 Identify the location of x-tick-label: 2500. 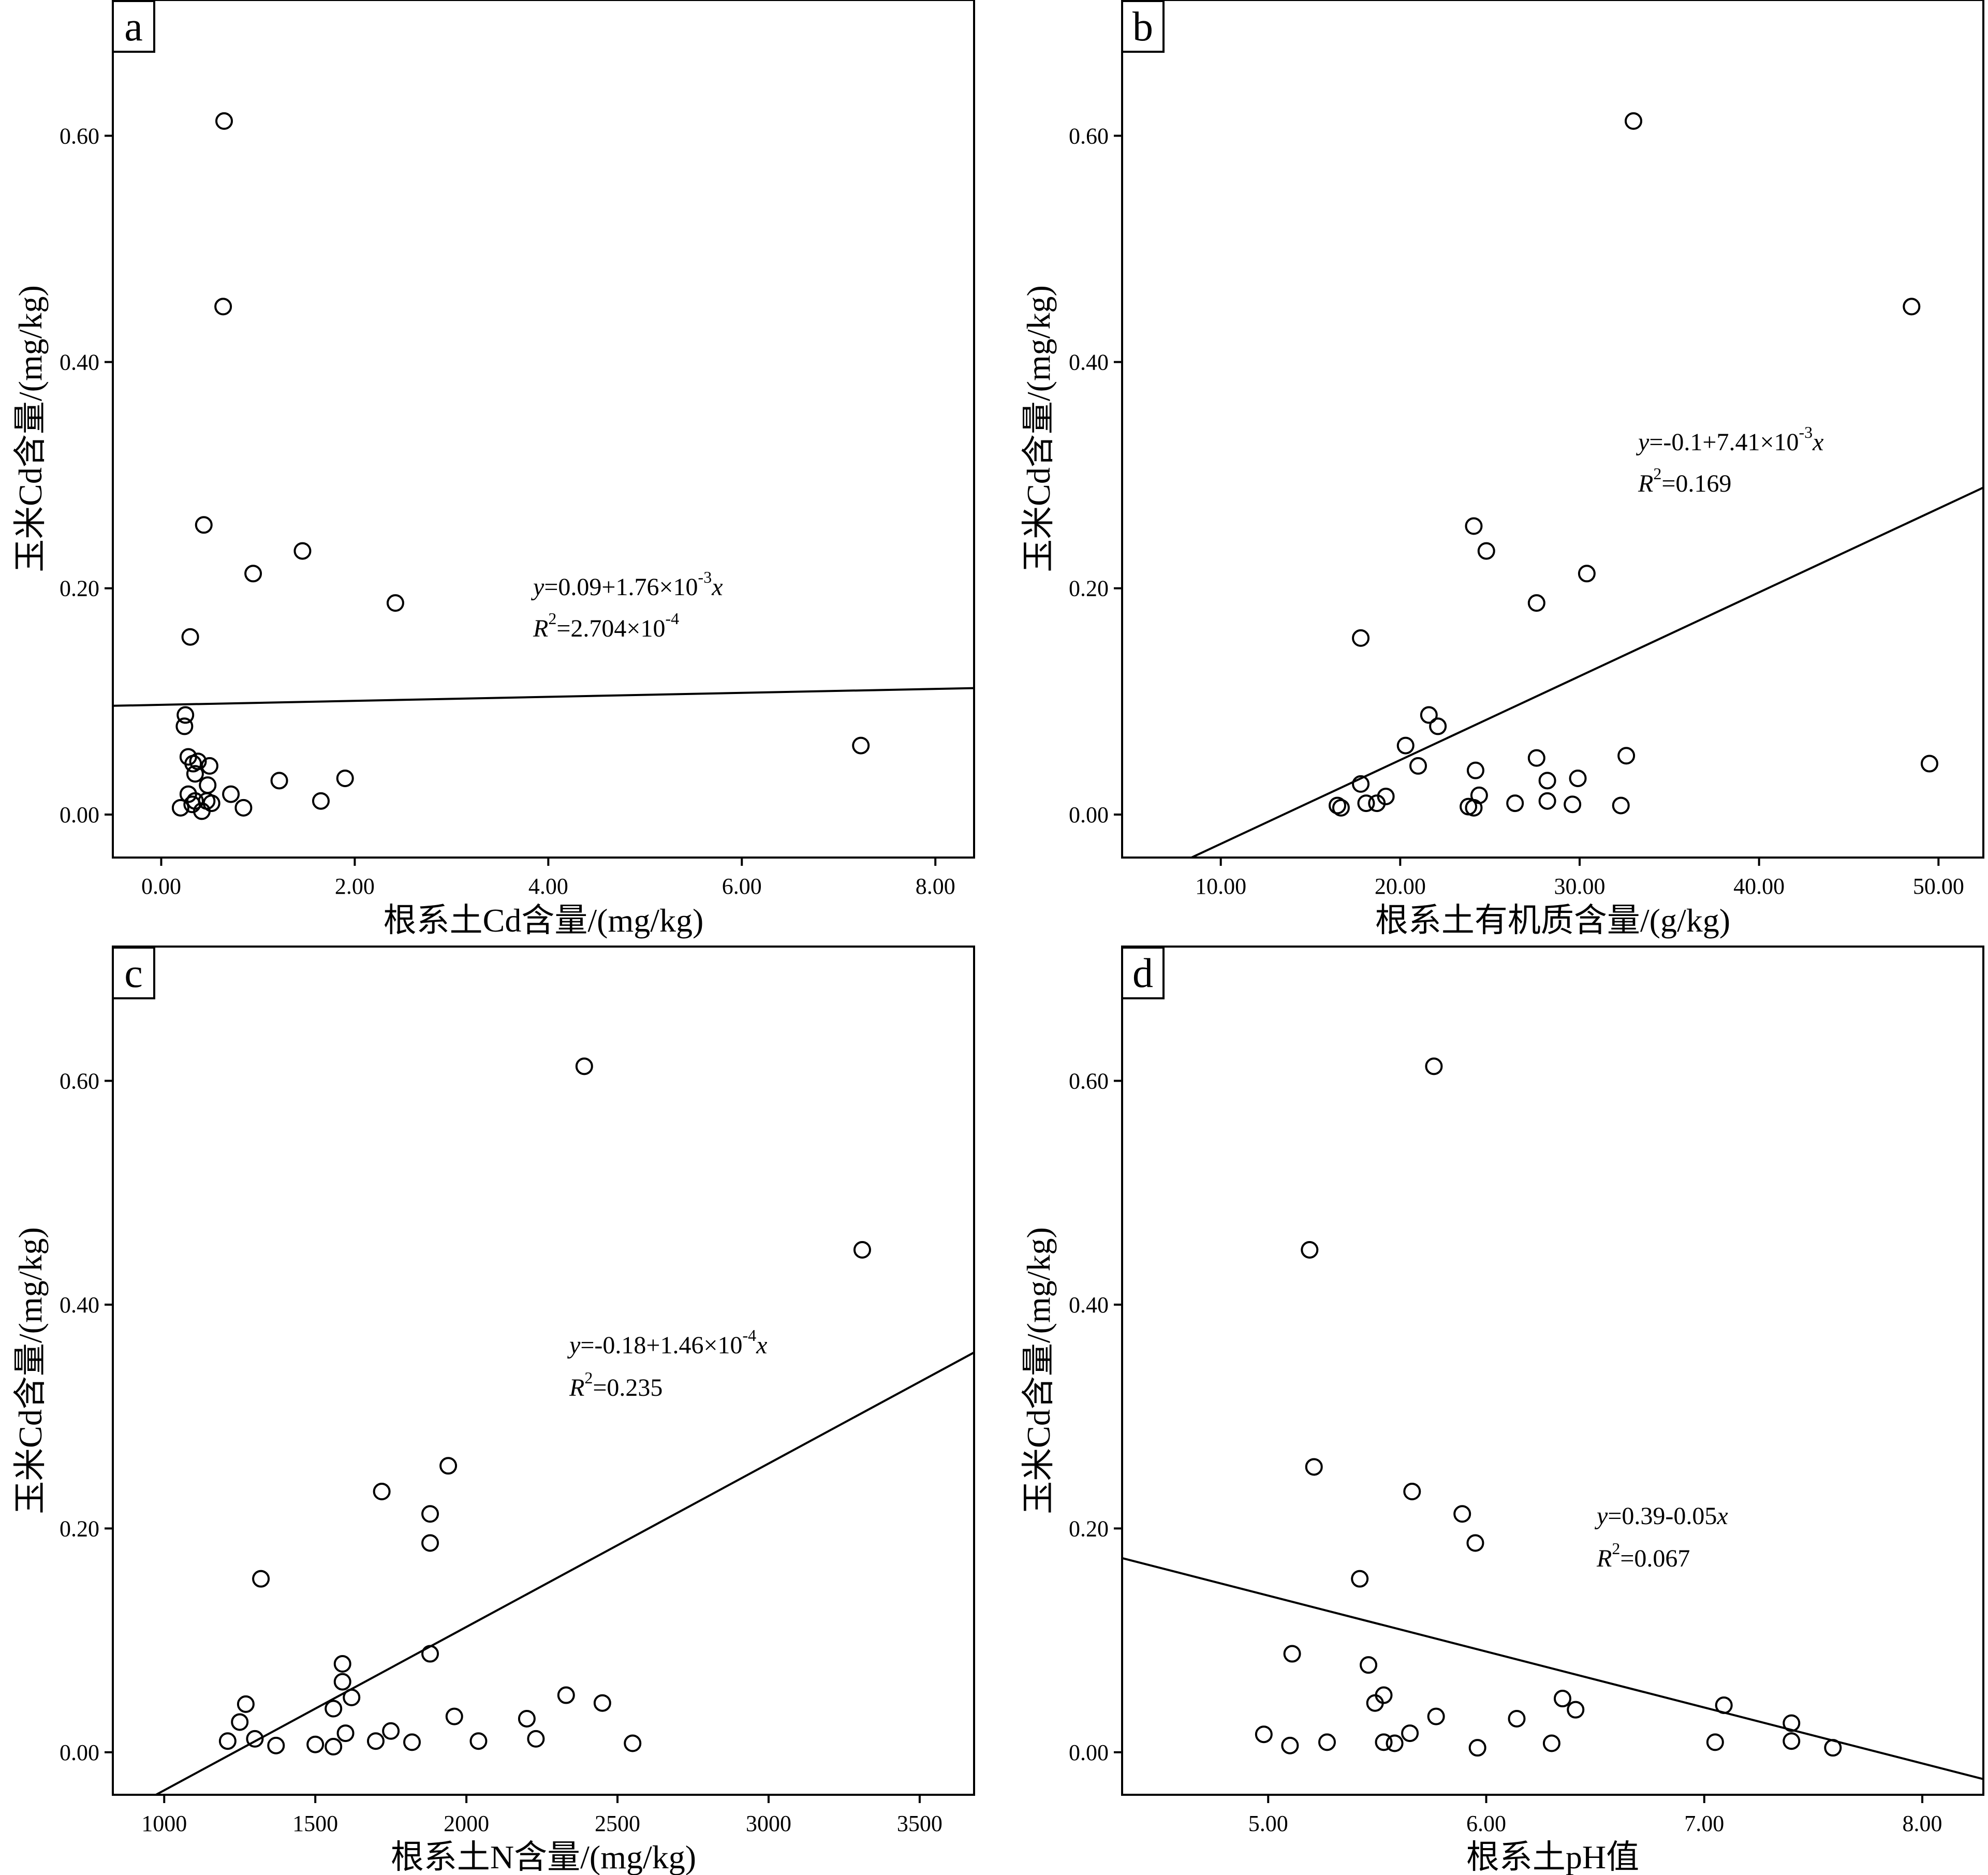
(617, 1823).